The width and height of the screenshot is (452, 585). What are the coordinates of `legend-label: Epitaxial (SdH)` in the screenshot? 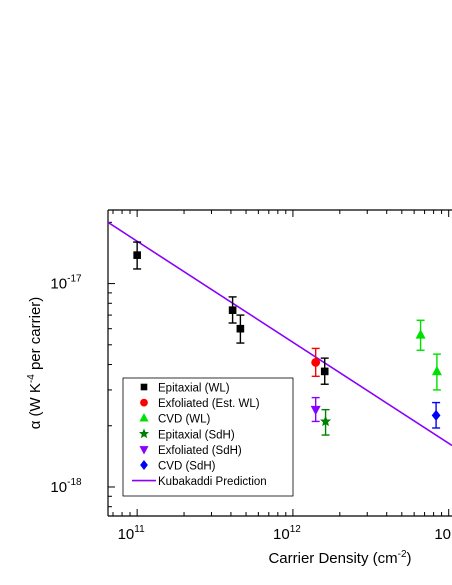 It's located at (196, 435).